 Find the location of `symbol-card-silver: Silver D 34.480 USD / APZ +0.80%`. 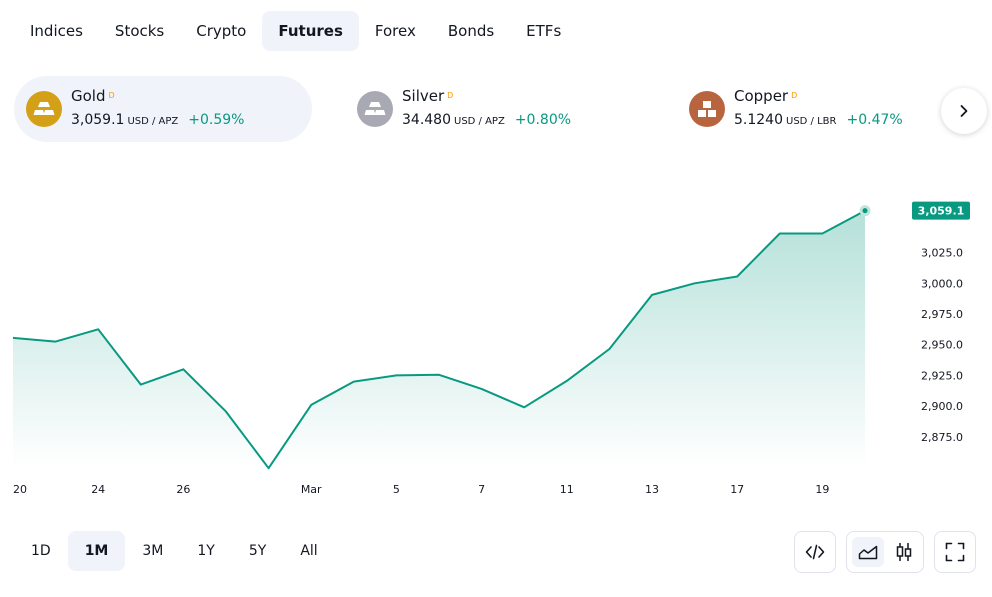

symbol-card-silver: Silver D 34.480 USD / APZ +0.80% is located at coordinates (494, 109).